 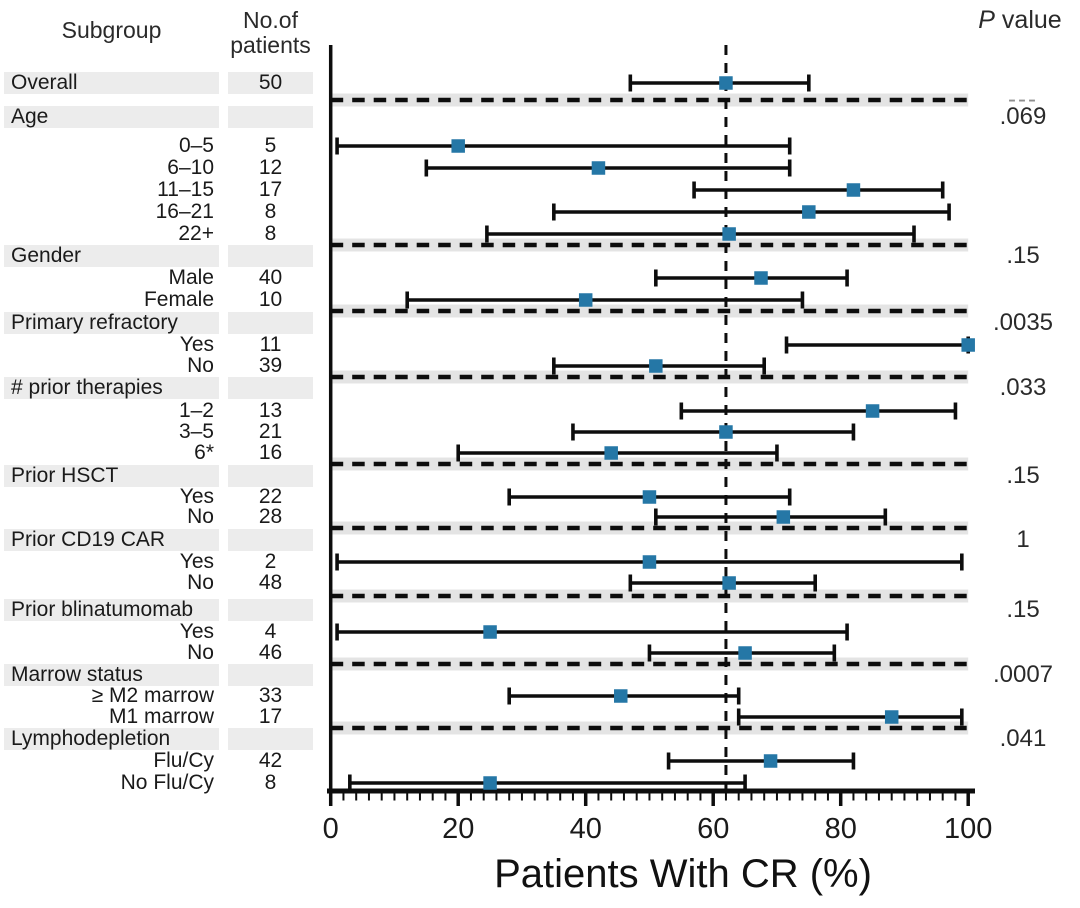 I want to click on subgroup-label: Marrow status, so click(x=77, y=674).